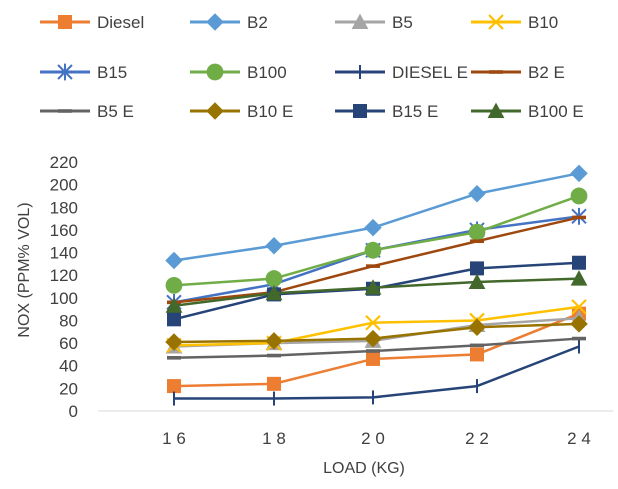 Image resolution: width=618 pixels, height=489 pixels. What do you see at coordinates (556, 111) in the screenshot?
I see `legend-label: B100 E` at bounding box center [556, 111].